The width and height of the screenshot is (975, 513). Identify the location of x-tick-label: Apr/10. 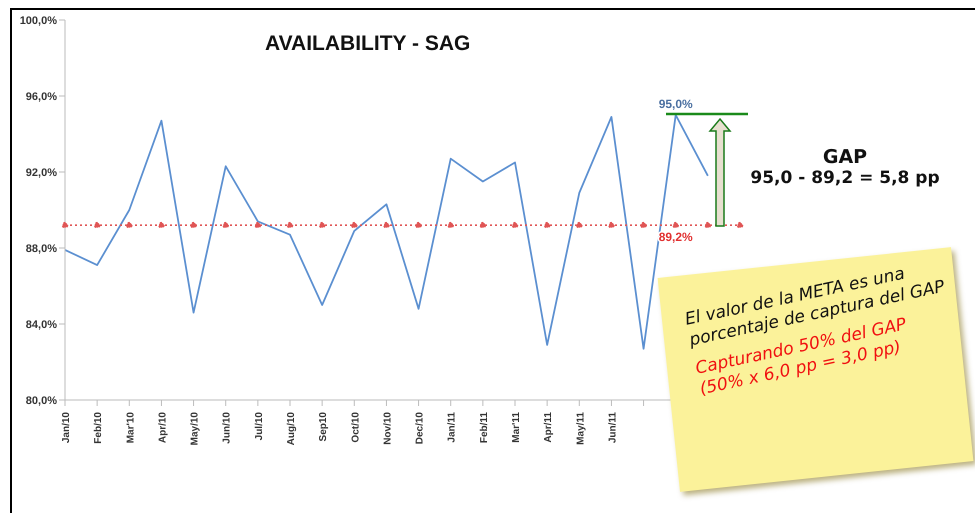
(162, 428).